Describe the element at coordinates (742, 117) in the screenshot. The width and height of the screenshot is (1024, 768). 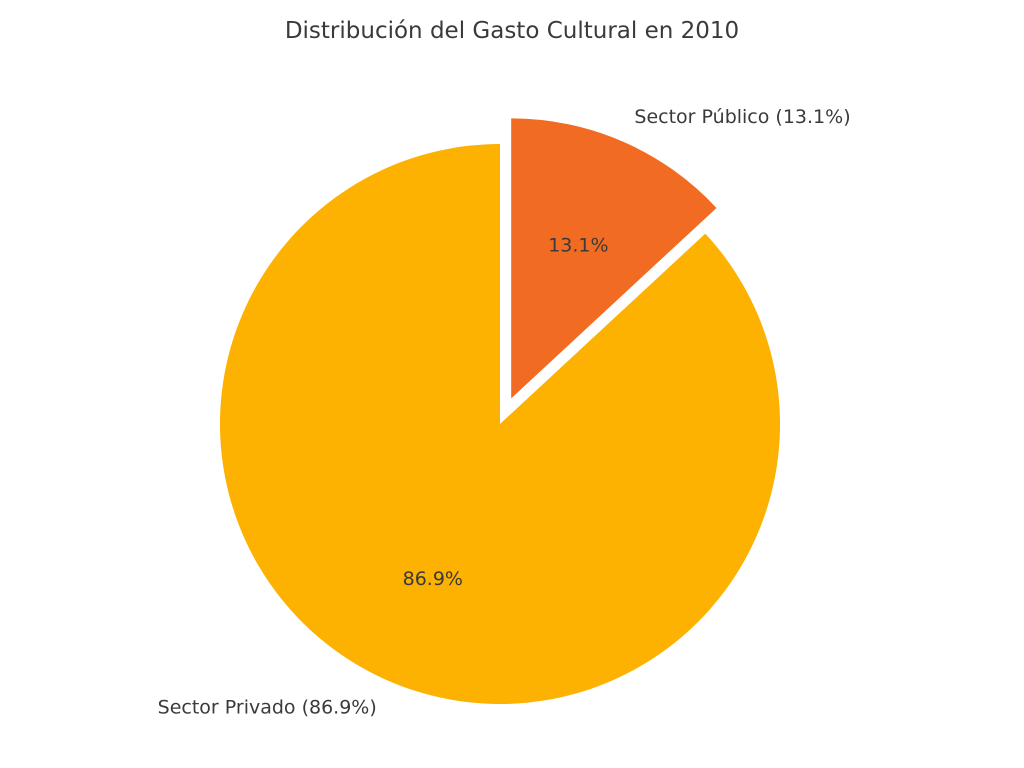
I see `pie-outer-label: Sector Público (13.1%)` at that location.